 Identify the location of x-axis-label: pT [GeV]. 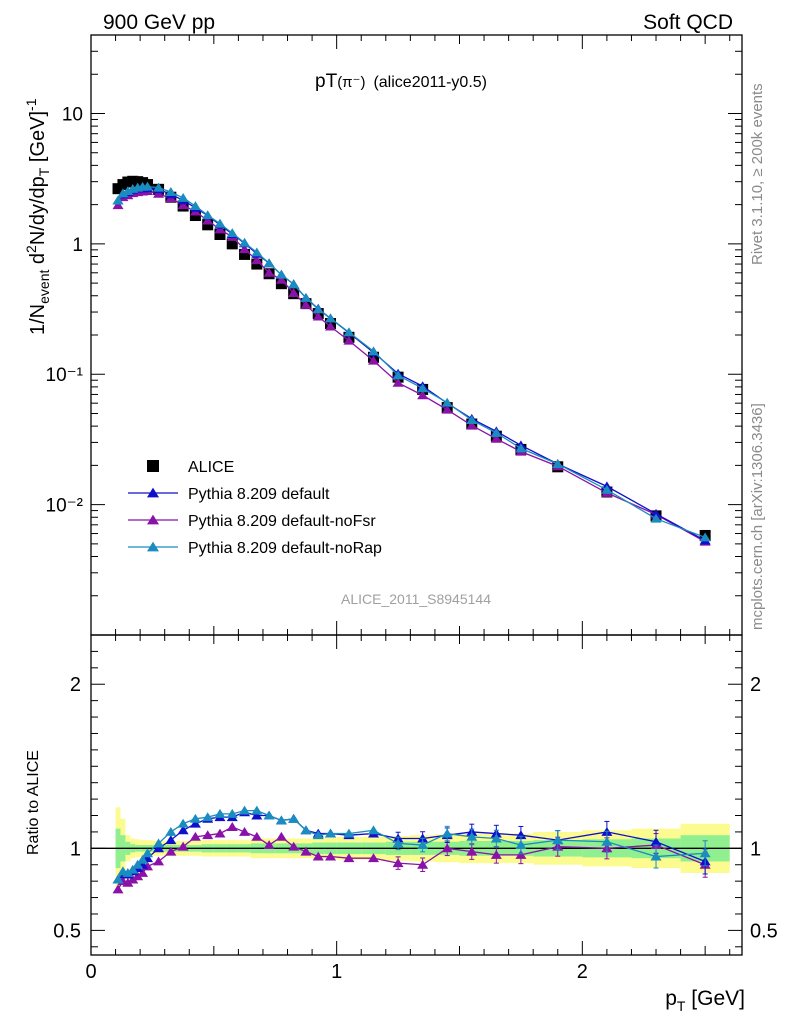
(705, 1000).